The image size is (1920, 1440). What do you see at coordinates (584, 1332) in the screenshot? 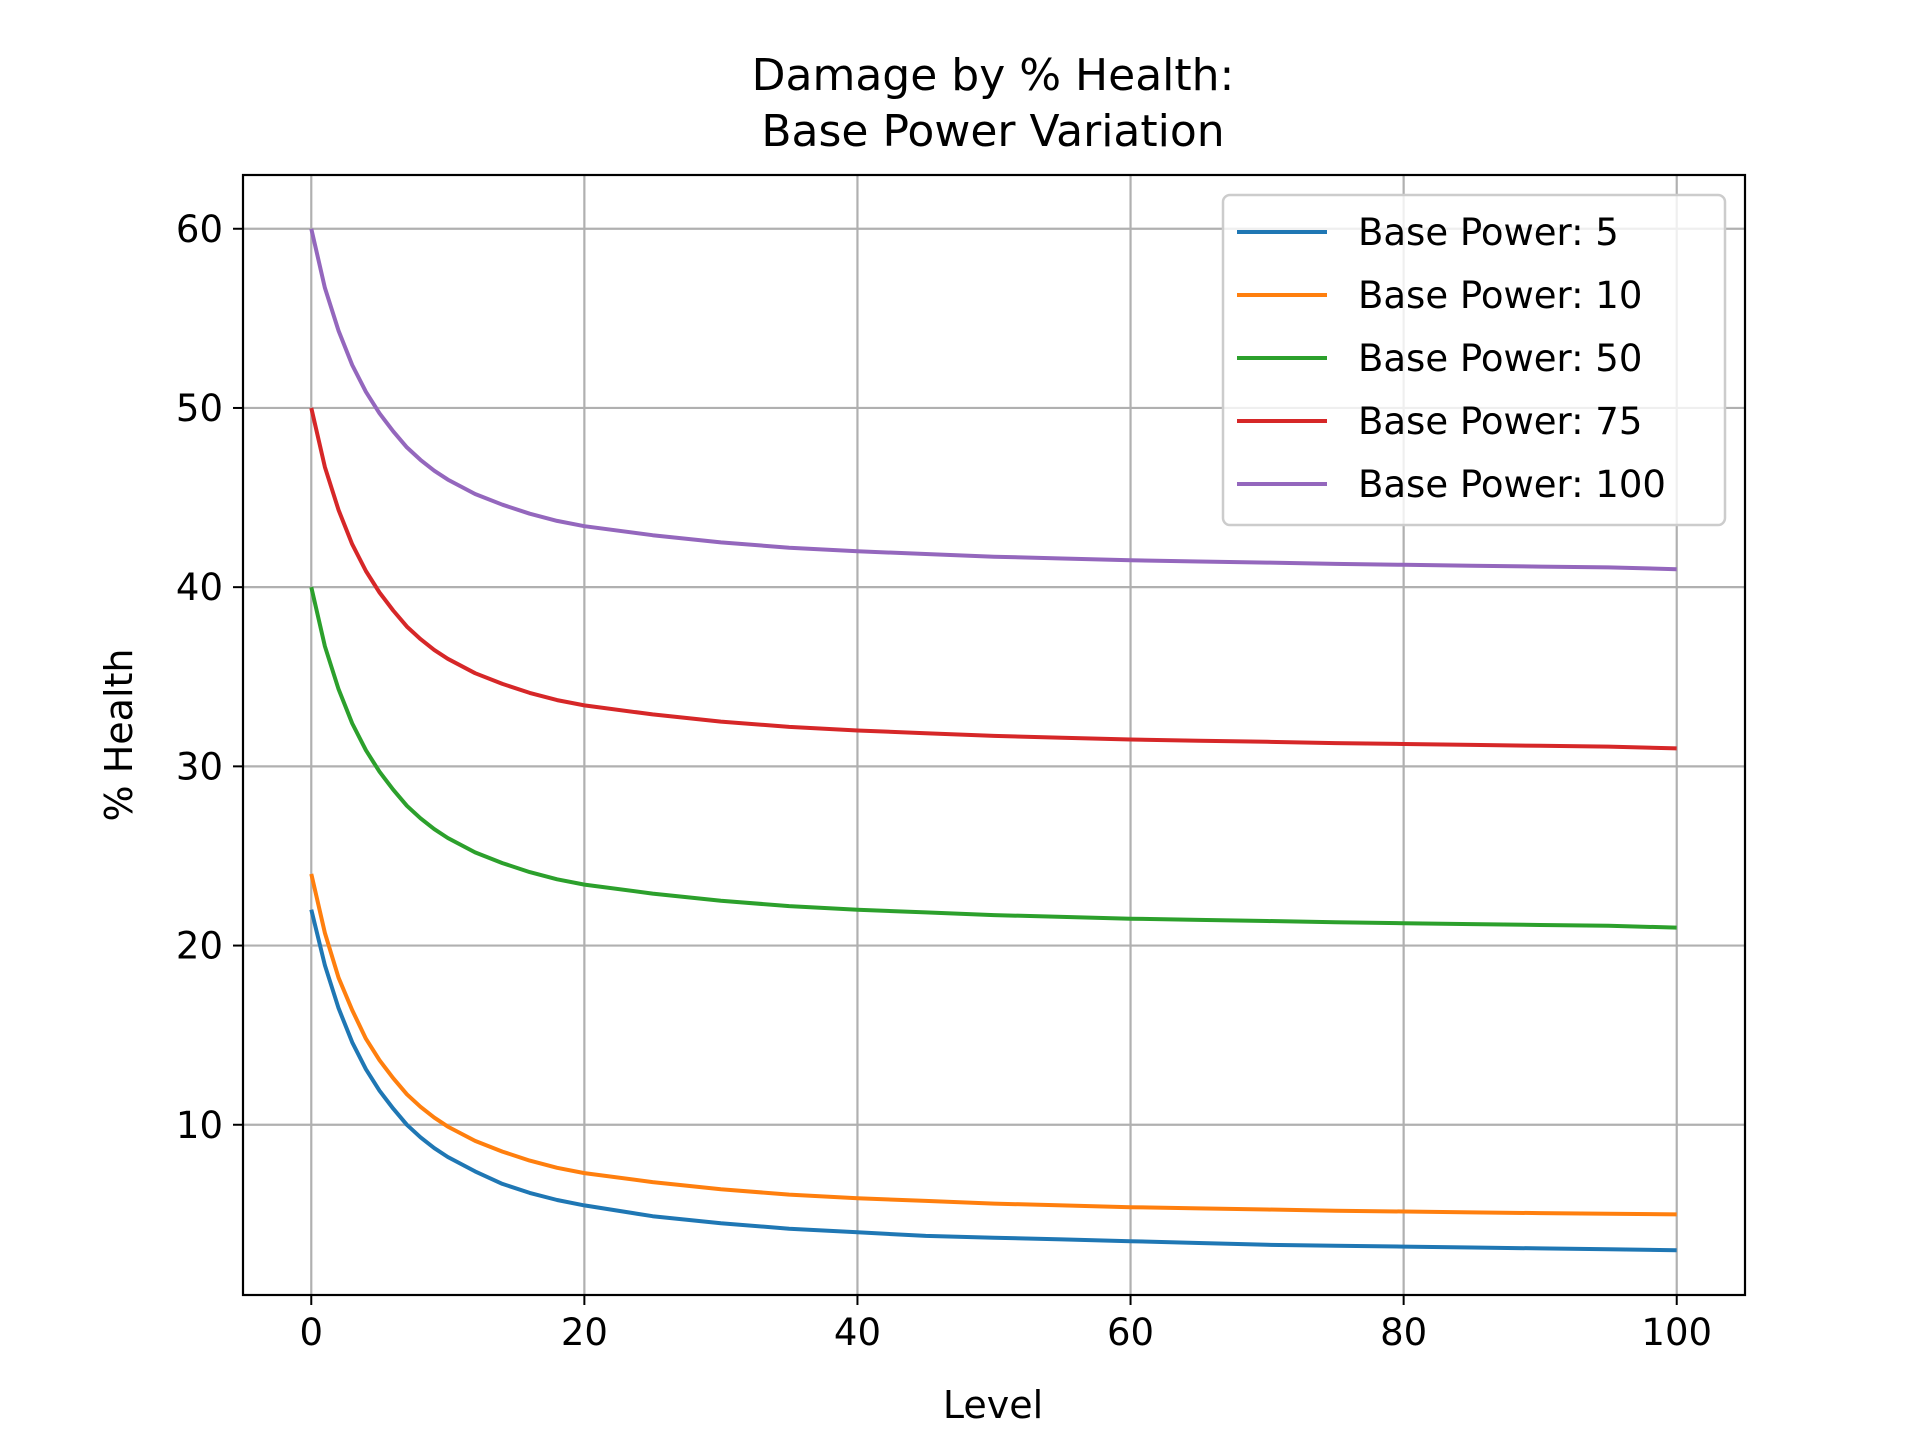
I see `x-tick-label: 20` at bounding box center [584, 1332].